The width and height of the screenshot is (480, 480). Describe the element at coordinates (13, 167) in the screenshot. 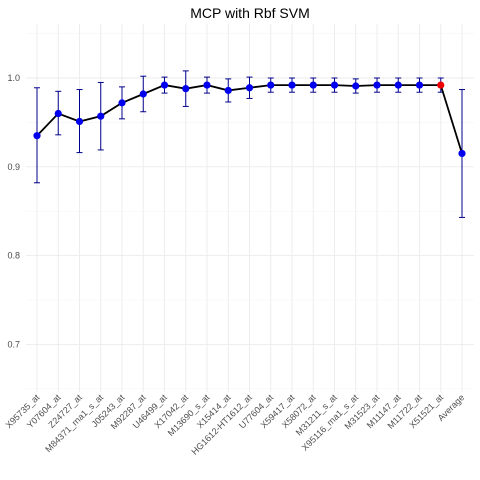

I see `y-tick-label: 0.9` at that location.